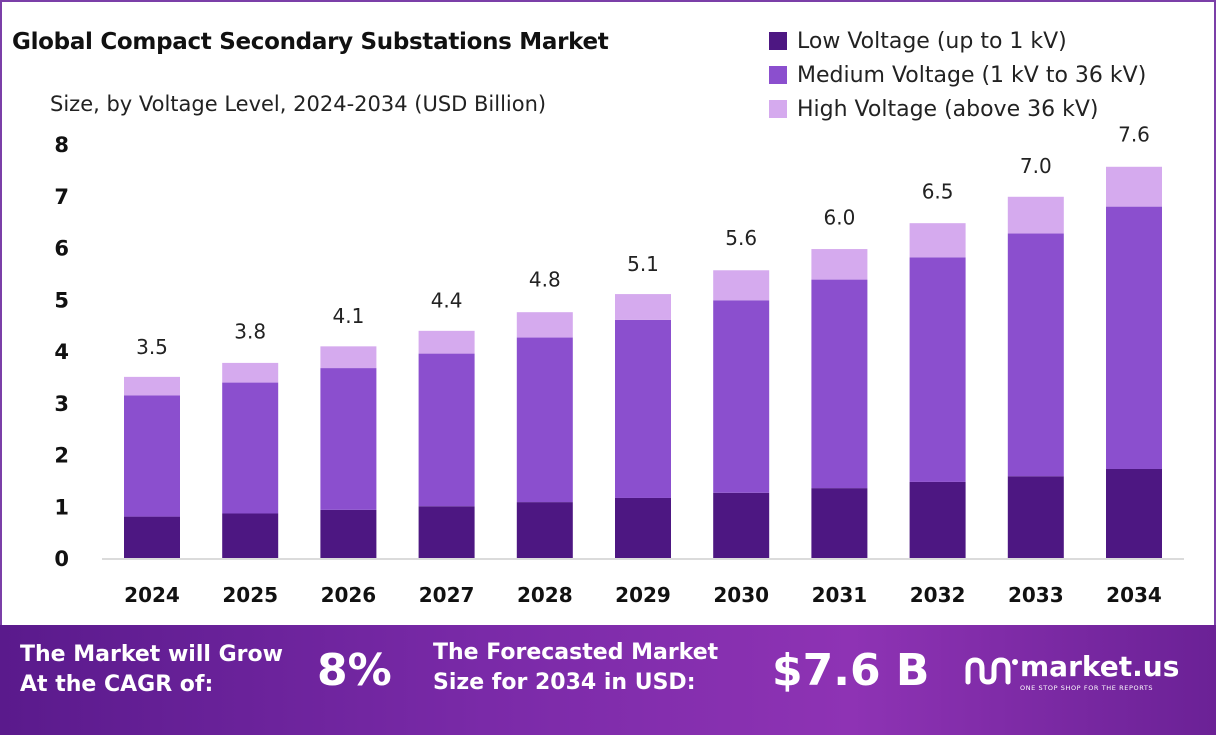 The height and width of the screenshot is (735, 1216). What do you see at coordinates (840, 595) in the screenshot?
I see `x-tick-label: 2031` at bounding box center [840, 595].